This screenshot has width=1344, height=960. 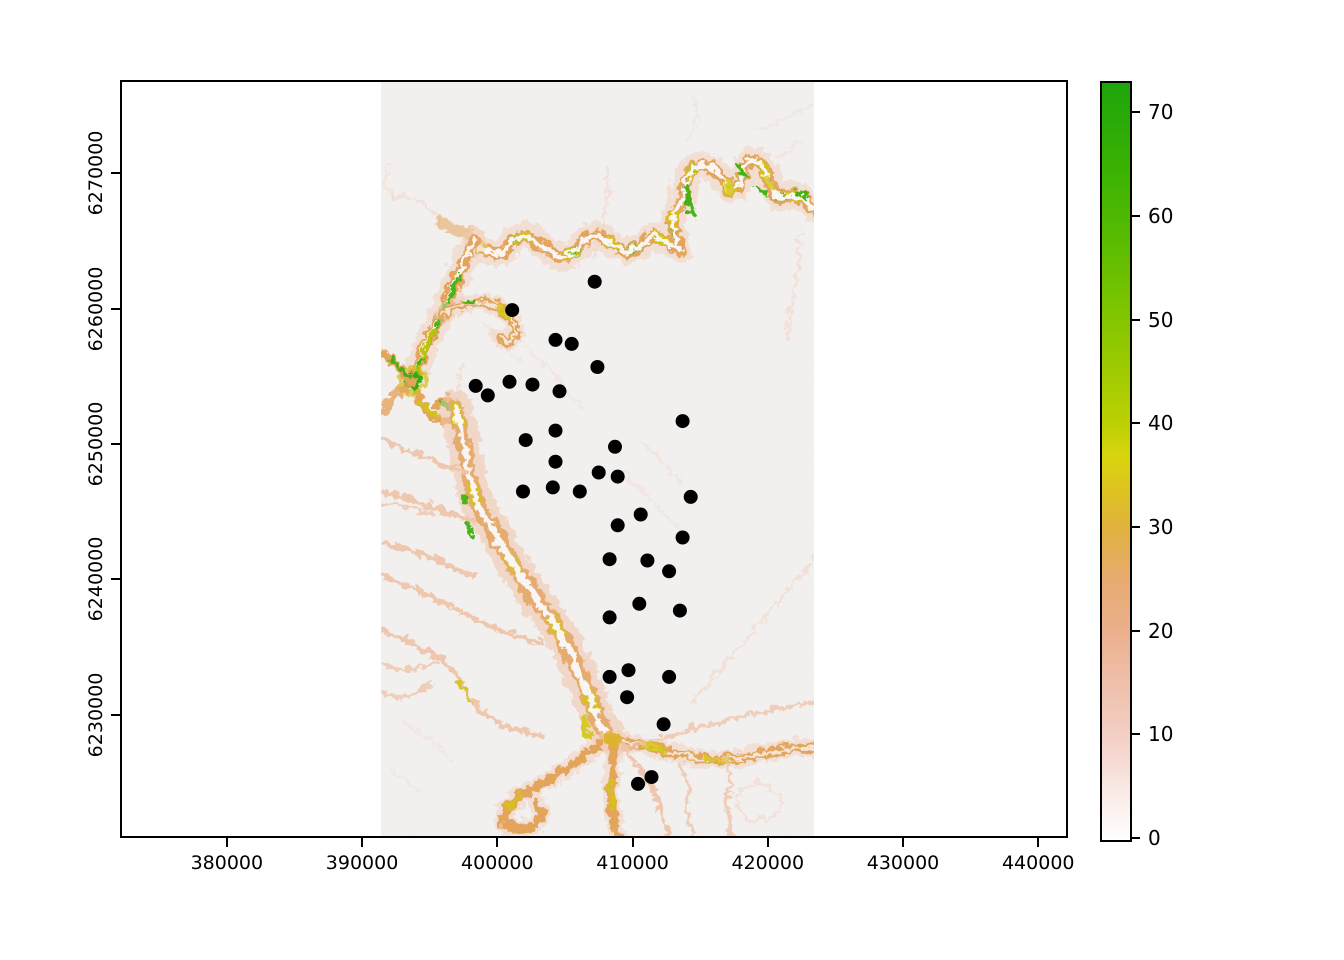 What do you see at coordinates (1038, 863) in the screenshot?
I see `x-axis-tick-label: 440000` at bounding box center [1038, 863].